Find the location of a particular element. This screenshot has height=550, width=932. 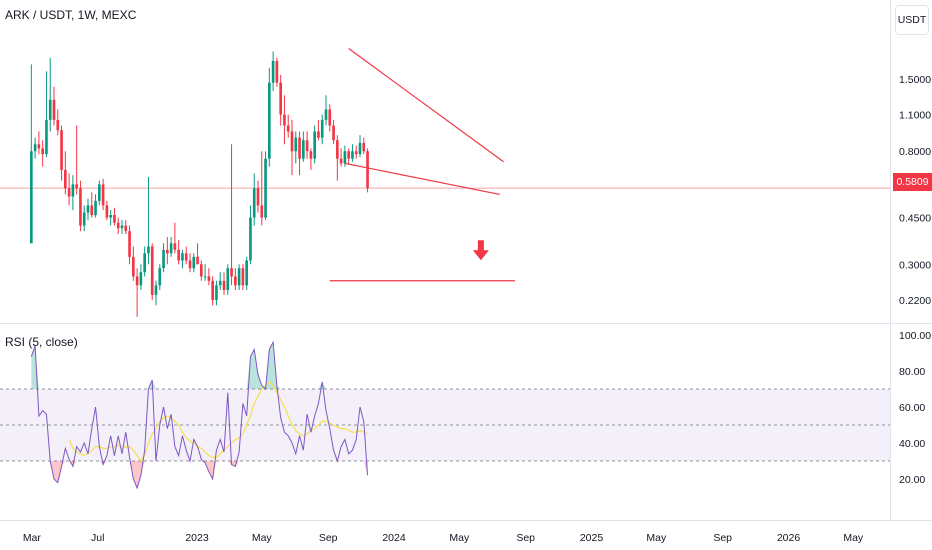

rsi-tick-label: 40.00 is located at coordinates (912, 444).